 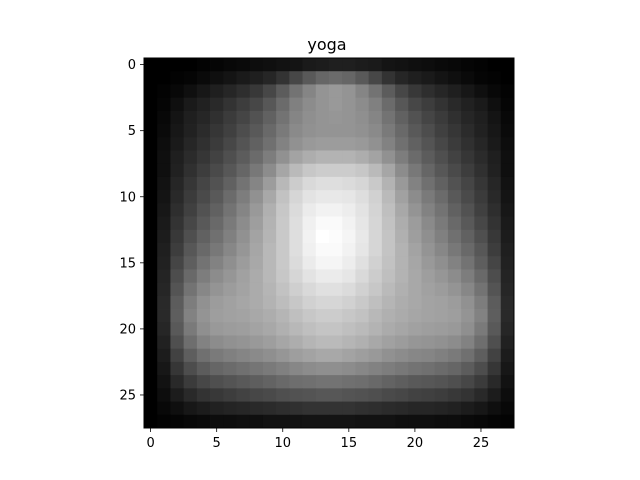 What do you see at coordinates (127, 329) in the screenshot?
I see `y-tick-label: 20` at bounding box center [127, 329].